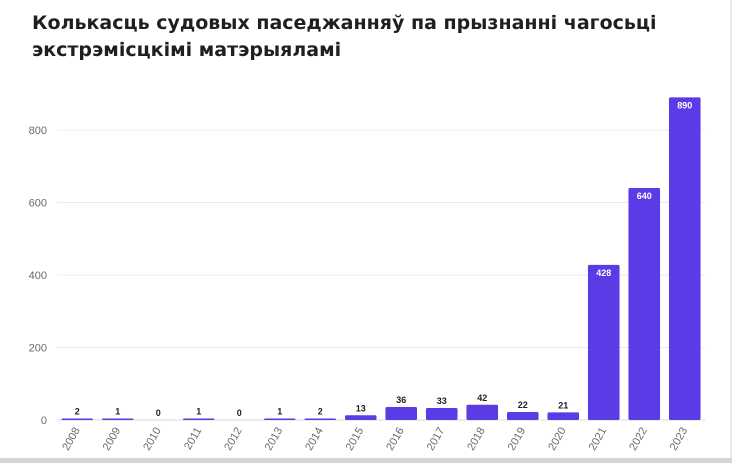 This screenshot has height=463, width=732. I want to click on x-tick-label: 2021, so click(598, 439).